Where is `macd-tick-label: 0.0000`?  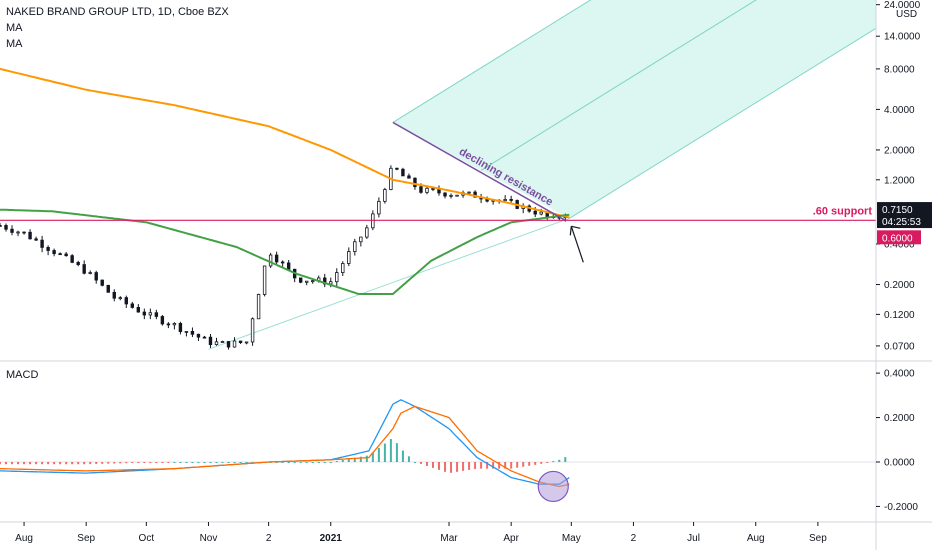 macd-tick-label: 0.0000 is located at coordinates (899, 463).